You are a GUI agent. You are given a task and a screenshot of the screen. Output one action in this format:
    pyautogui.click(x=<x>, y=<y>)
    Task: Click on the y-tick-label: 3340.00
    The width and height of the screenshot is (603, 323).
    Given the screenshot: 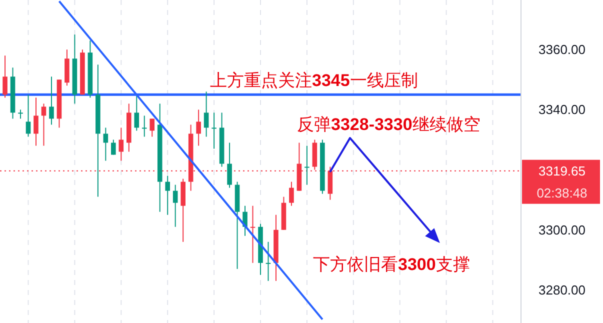 What is the action you would take?
    pyautogui.click(x=562, y=110)
    